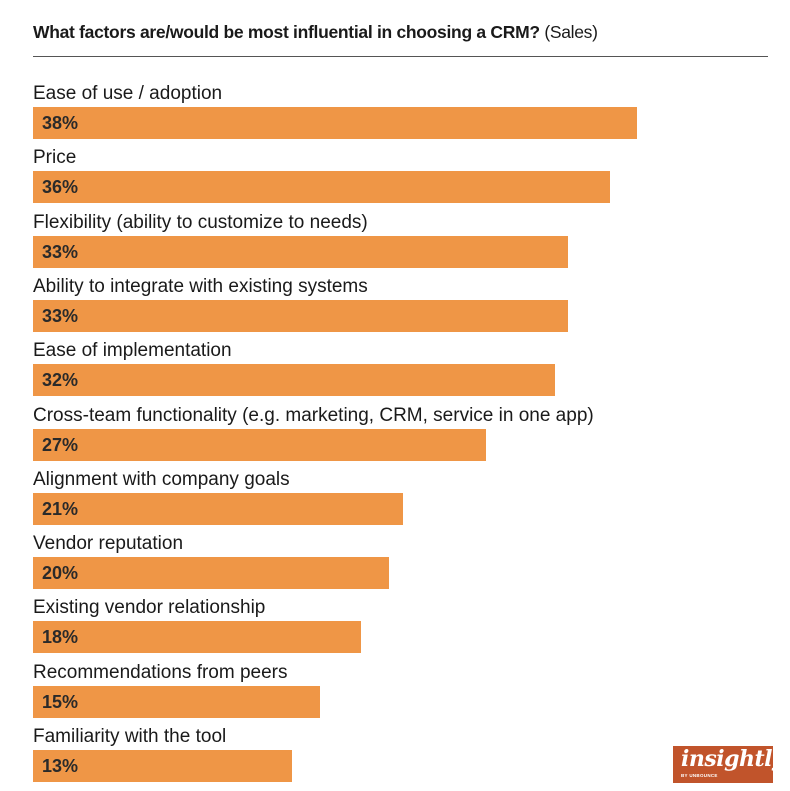  Describe the element at coordinates (218, 508) in the screenshot. I see `bar: 21%` at that location.